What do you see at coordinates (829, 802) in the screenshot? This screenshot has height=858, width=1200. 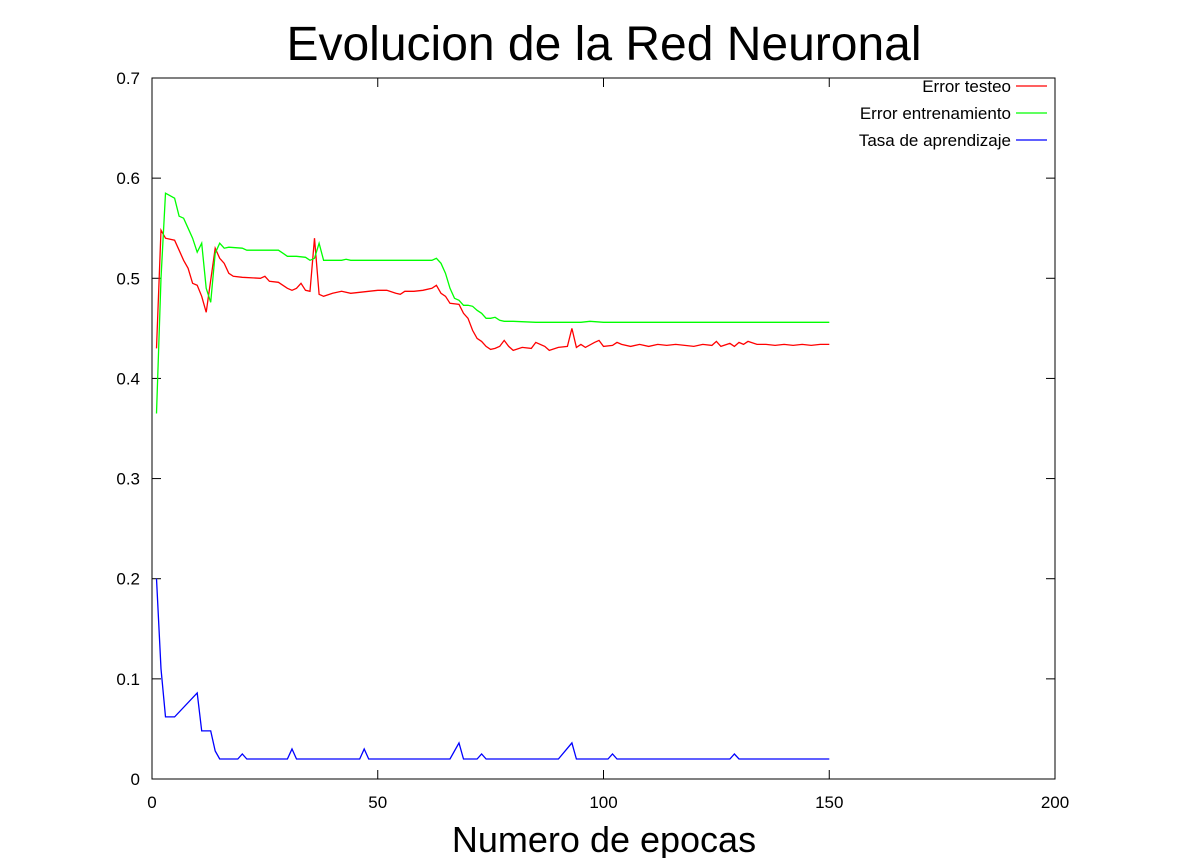 I see `x-tick-label: 150` at bounding box center [829, 802].